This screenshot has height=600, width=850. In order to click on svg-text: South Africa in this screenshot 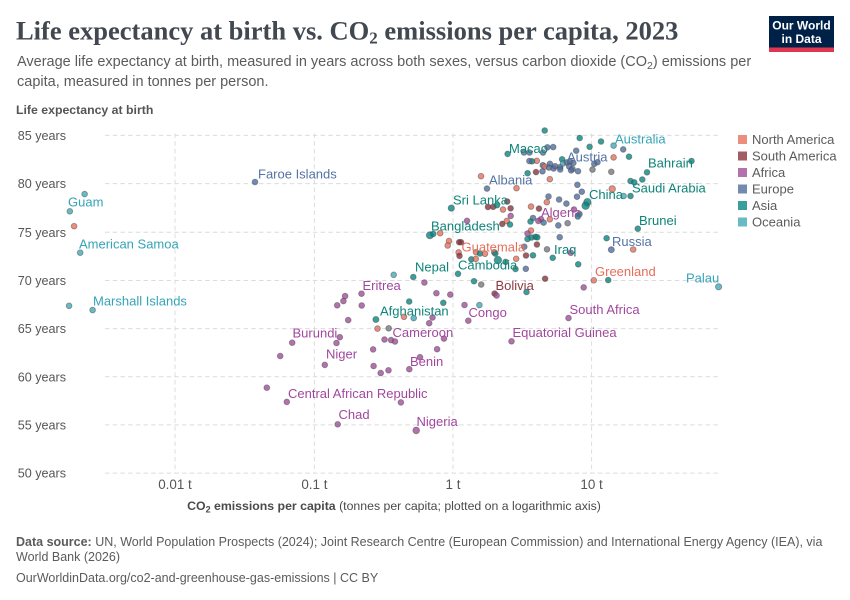, I will do `click(605, 309)`.